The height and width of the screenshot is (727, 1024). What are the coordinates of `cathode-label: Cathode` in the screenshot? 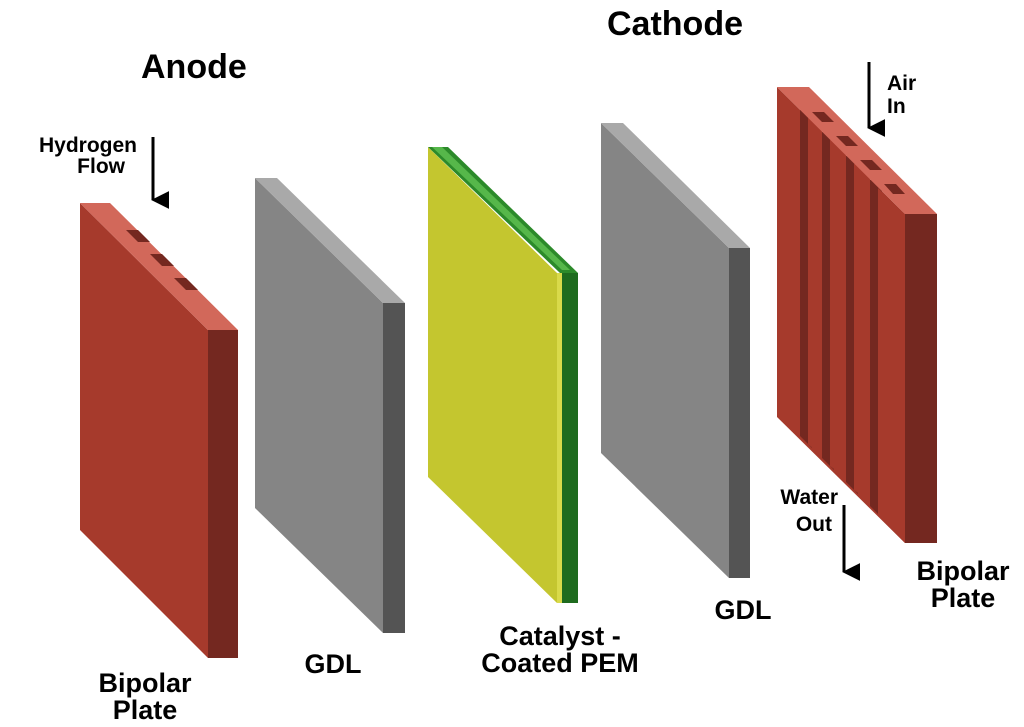 It's located at (675, 24).